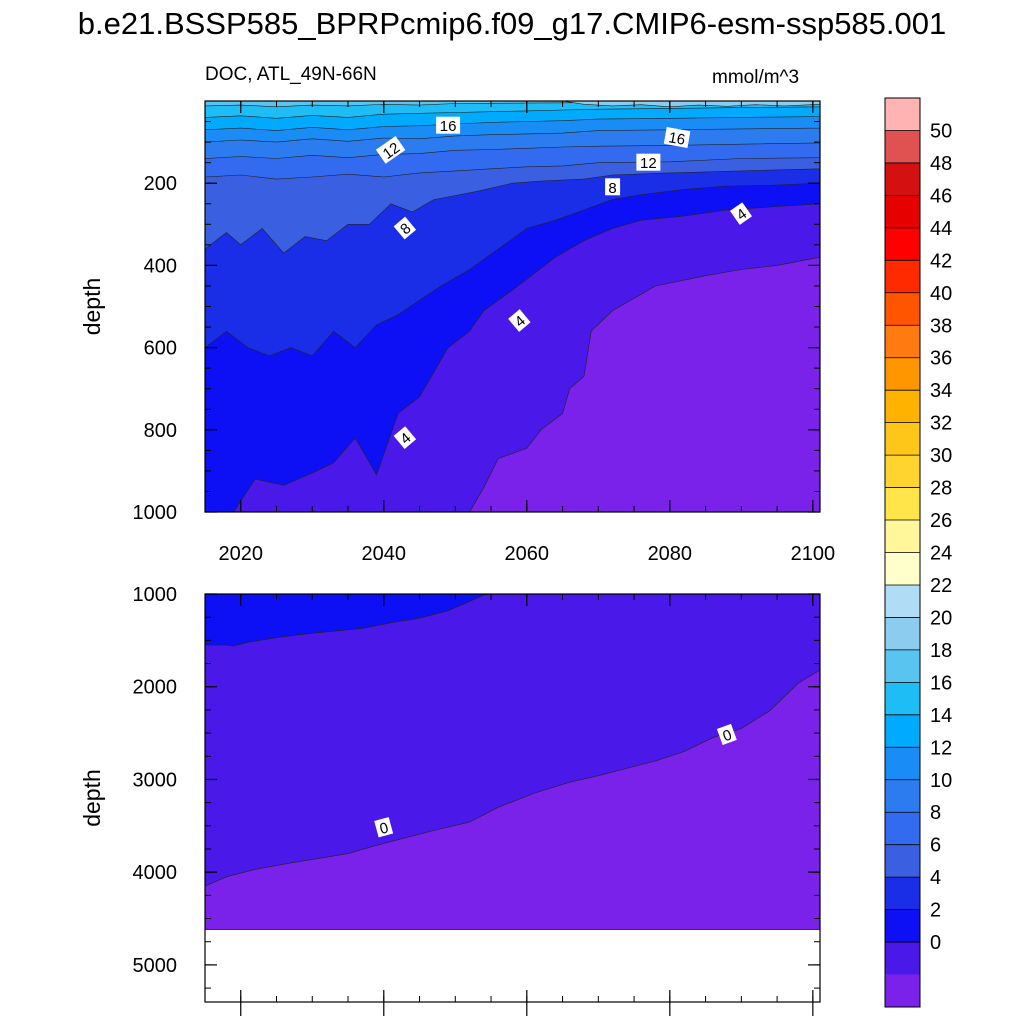 The image size is (1024, 1024). Describe the element at coordinates (941, 586) in the screenshot. I see `colorbar-label: 22` at that location.